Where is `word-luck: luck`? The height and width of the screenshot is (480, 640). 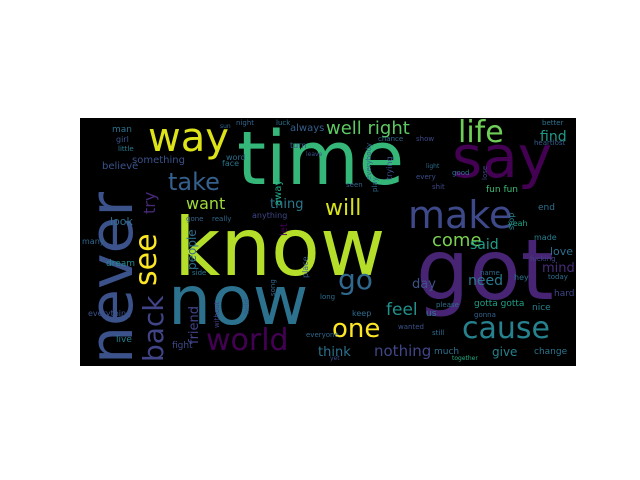 word-luck: luck is located at coordinates (283, 123).